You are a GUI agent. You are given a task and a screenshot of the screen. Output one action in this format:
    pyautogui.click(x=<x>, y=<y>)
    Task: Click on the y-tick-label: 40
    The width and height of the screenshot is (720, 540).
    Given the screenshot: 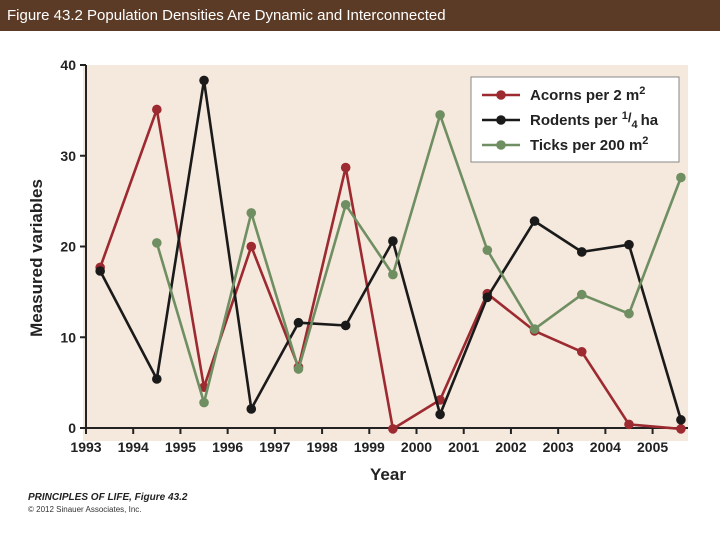 What is the action you would take?
    pyautogui.click(x=68, y=65)
    